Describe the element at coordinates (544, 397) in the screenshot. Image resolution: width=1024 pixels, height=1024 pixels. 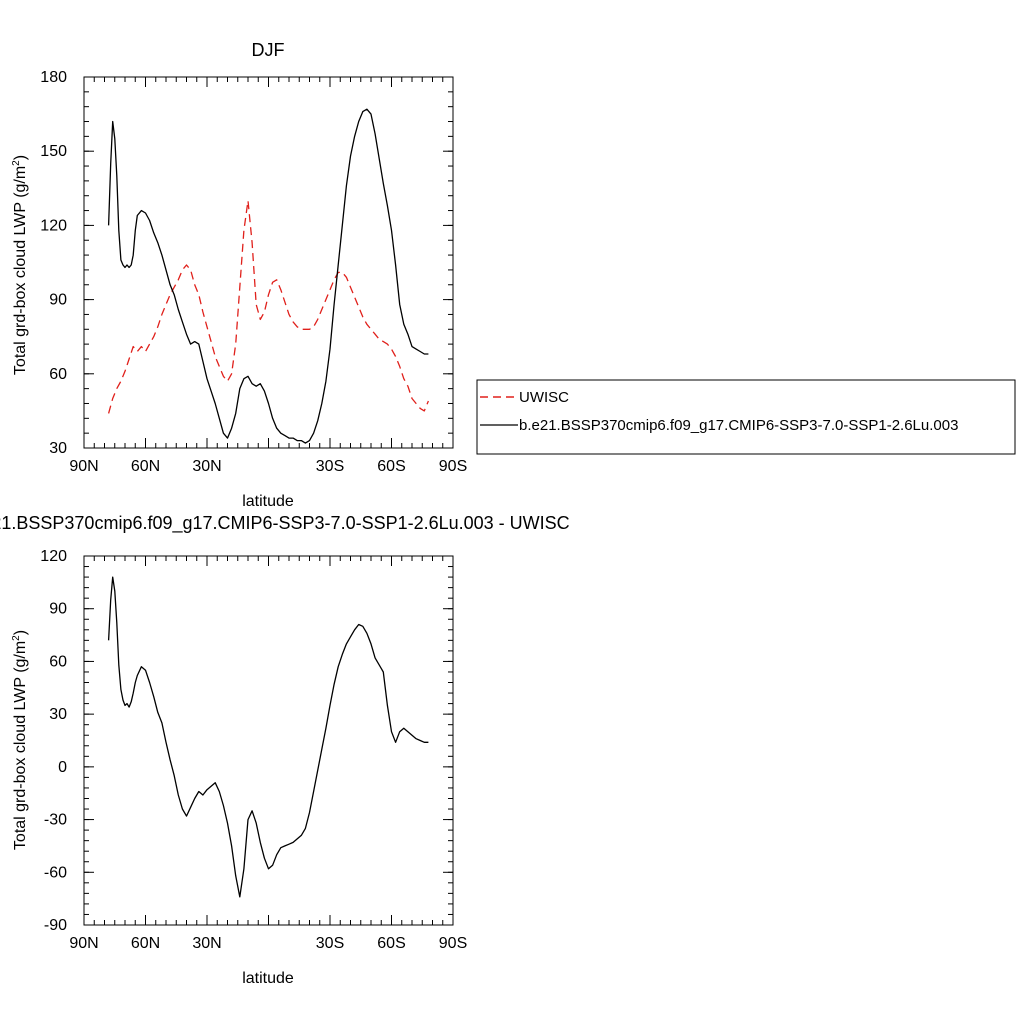
I see `legend-label-uwisc: UWISC` at that location.